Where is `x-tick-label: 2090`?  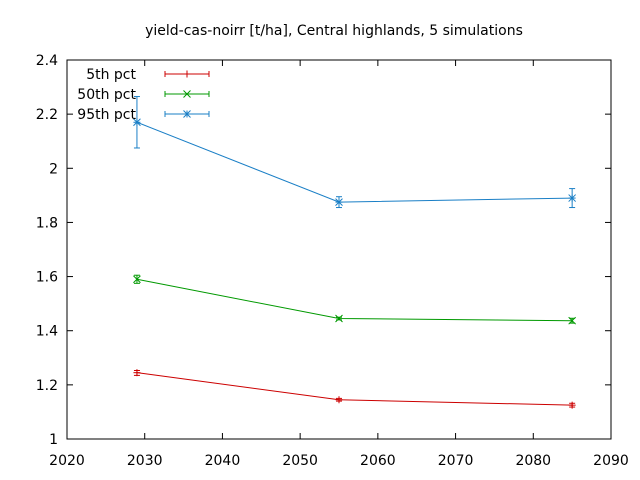
x-tick-label: 2090 is located at coordinates (611, 461).